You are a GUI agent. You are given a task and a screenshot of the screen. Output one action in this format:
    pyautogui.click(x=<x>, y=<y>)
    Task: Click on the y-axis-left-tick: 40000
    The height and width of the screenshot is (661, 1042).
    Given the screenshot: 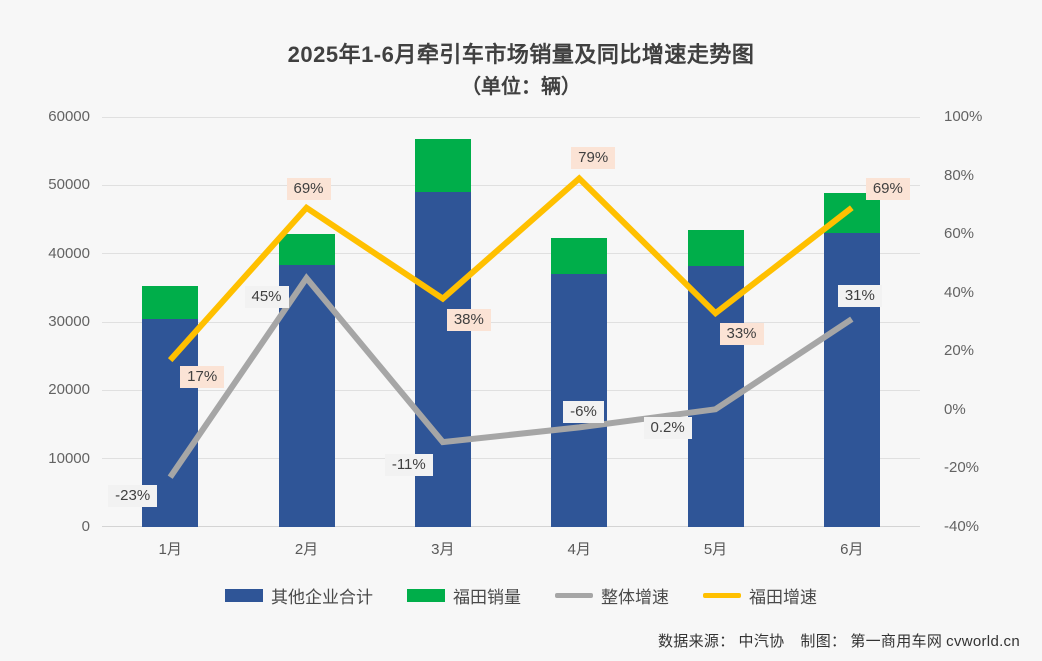 What is the action you would take?
    pyautogui.click(x=69, y=253)
    